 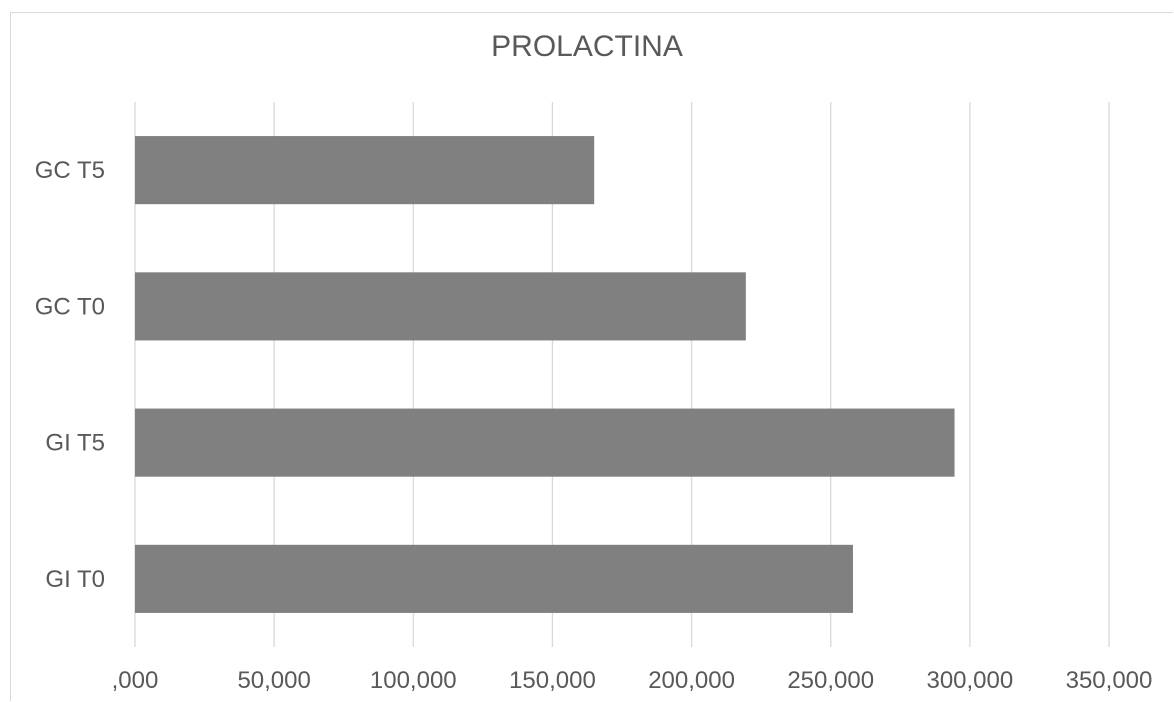 I want to click on x-tick-label: ,000, so click(x=135, y=680).